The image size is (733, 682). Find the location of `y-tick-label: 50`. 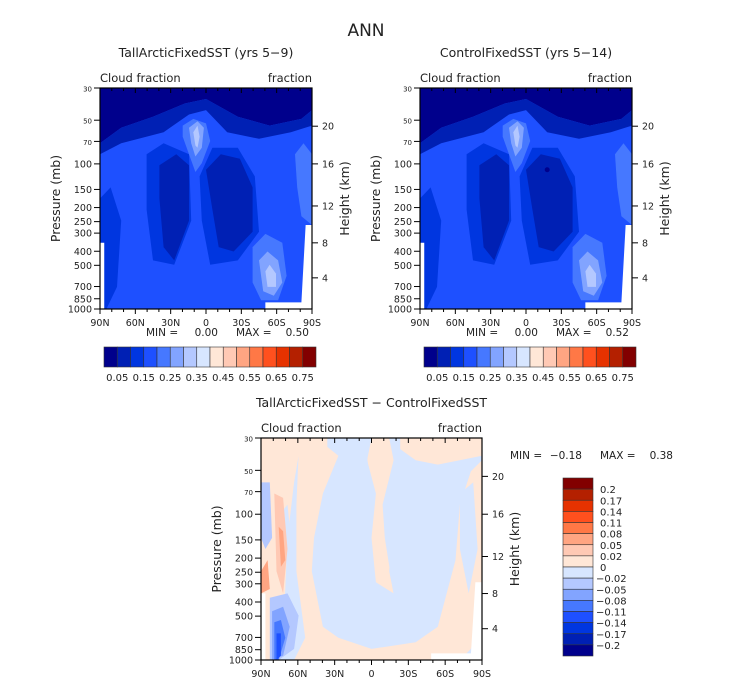

y-tick-label: 50 is located at coordinates (407, 122).